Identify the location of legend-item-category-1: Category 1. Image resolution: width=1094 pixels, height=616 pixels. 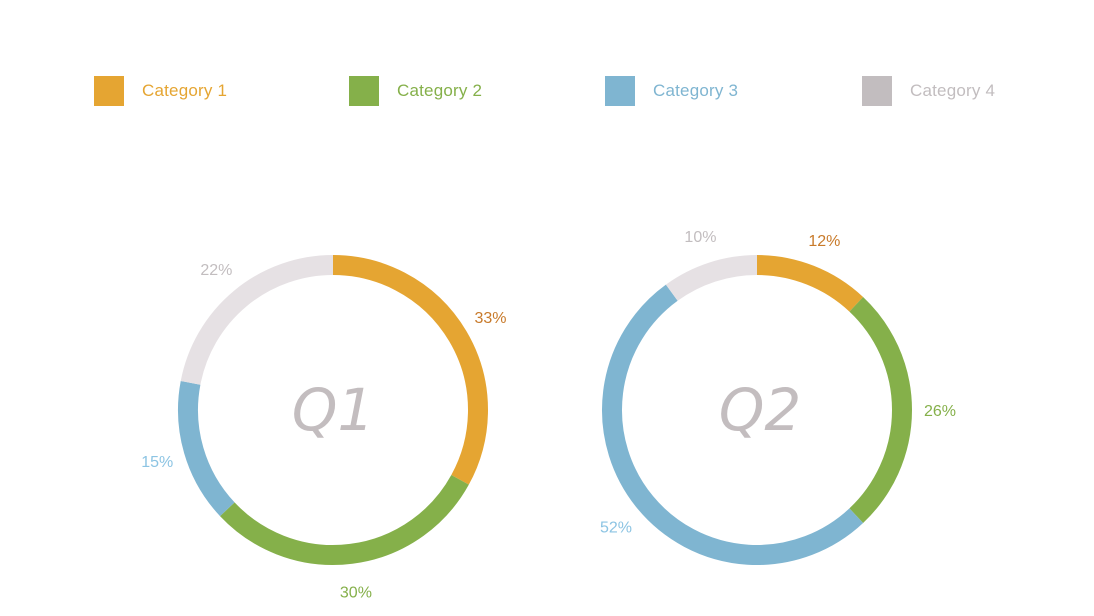
(160, 91).